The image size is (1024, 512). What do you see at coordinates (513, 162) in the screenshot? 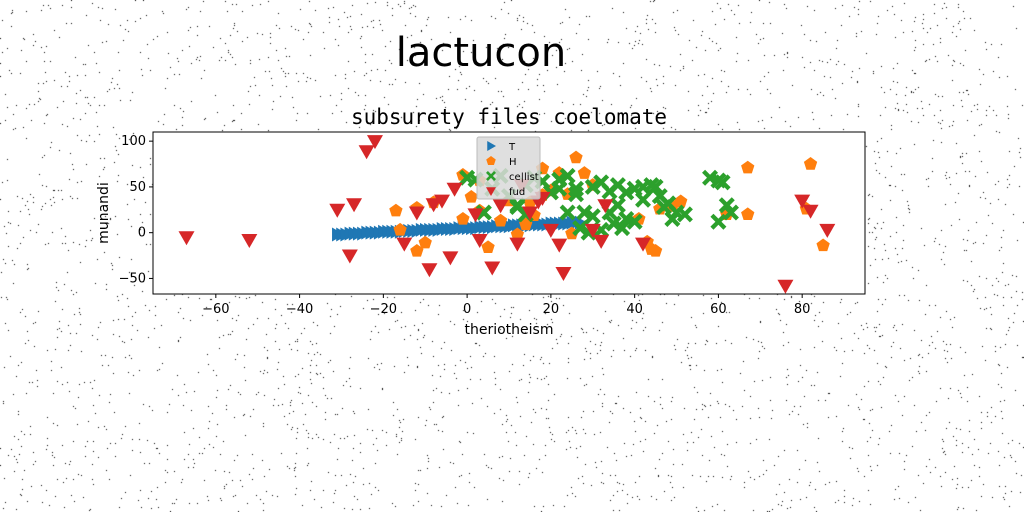
I see `legend-entry-label: H` at bounding box center [513, 162].